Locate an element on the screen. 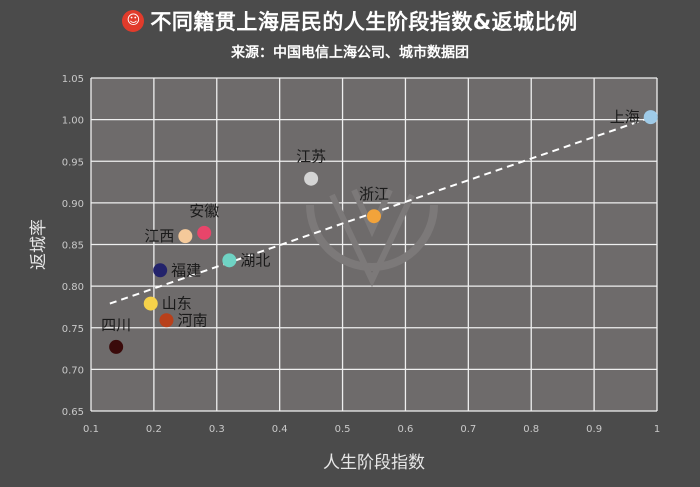  y-tick-label: 0.95 is located at coordinates (73, 162).